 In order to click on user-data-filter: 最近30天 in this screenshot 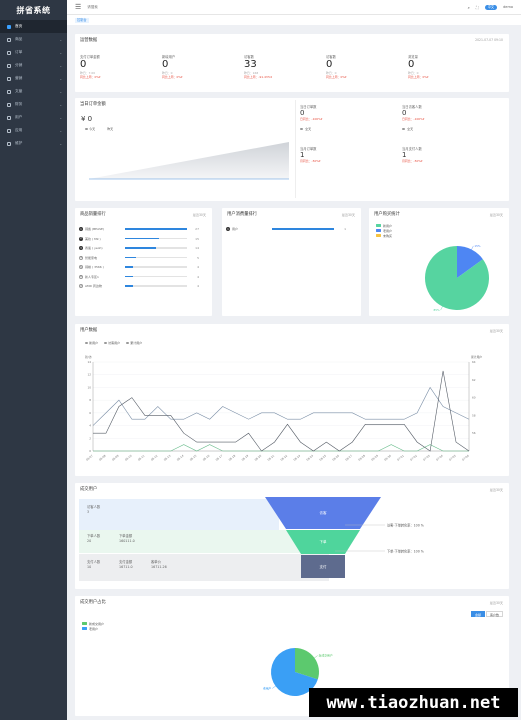, I will do `click(496, 331)`.